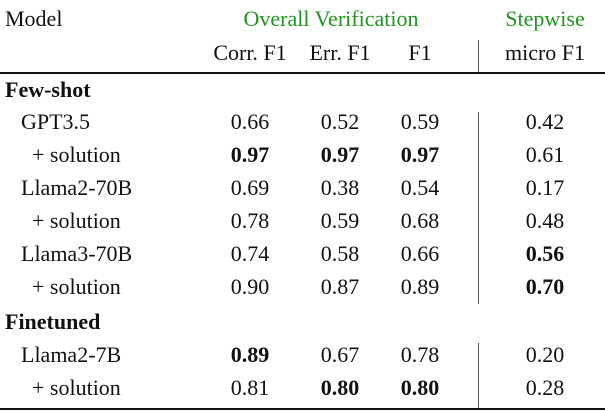  Describe the element at coordinates (250, 387) in the screenshot. I see `corr-f1-value: 0.81` at that location.